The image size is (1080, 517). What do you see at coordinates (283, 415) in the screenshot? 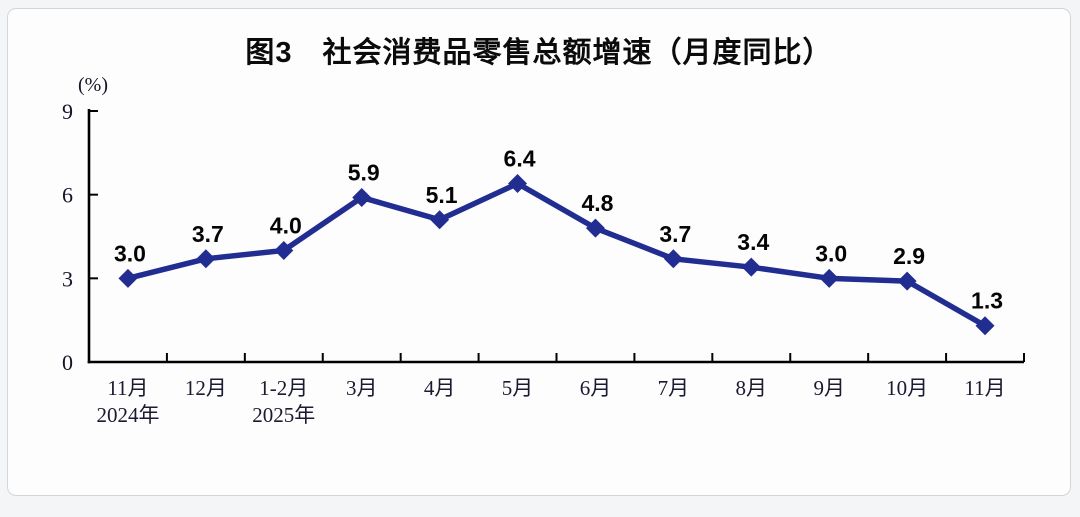
I see `x-axis-year-label: 2025年` at bounding box center [283, 415].